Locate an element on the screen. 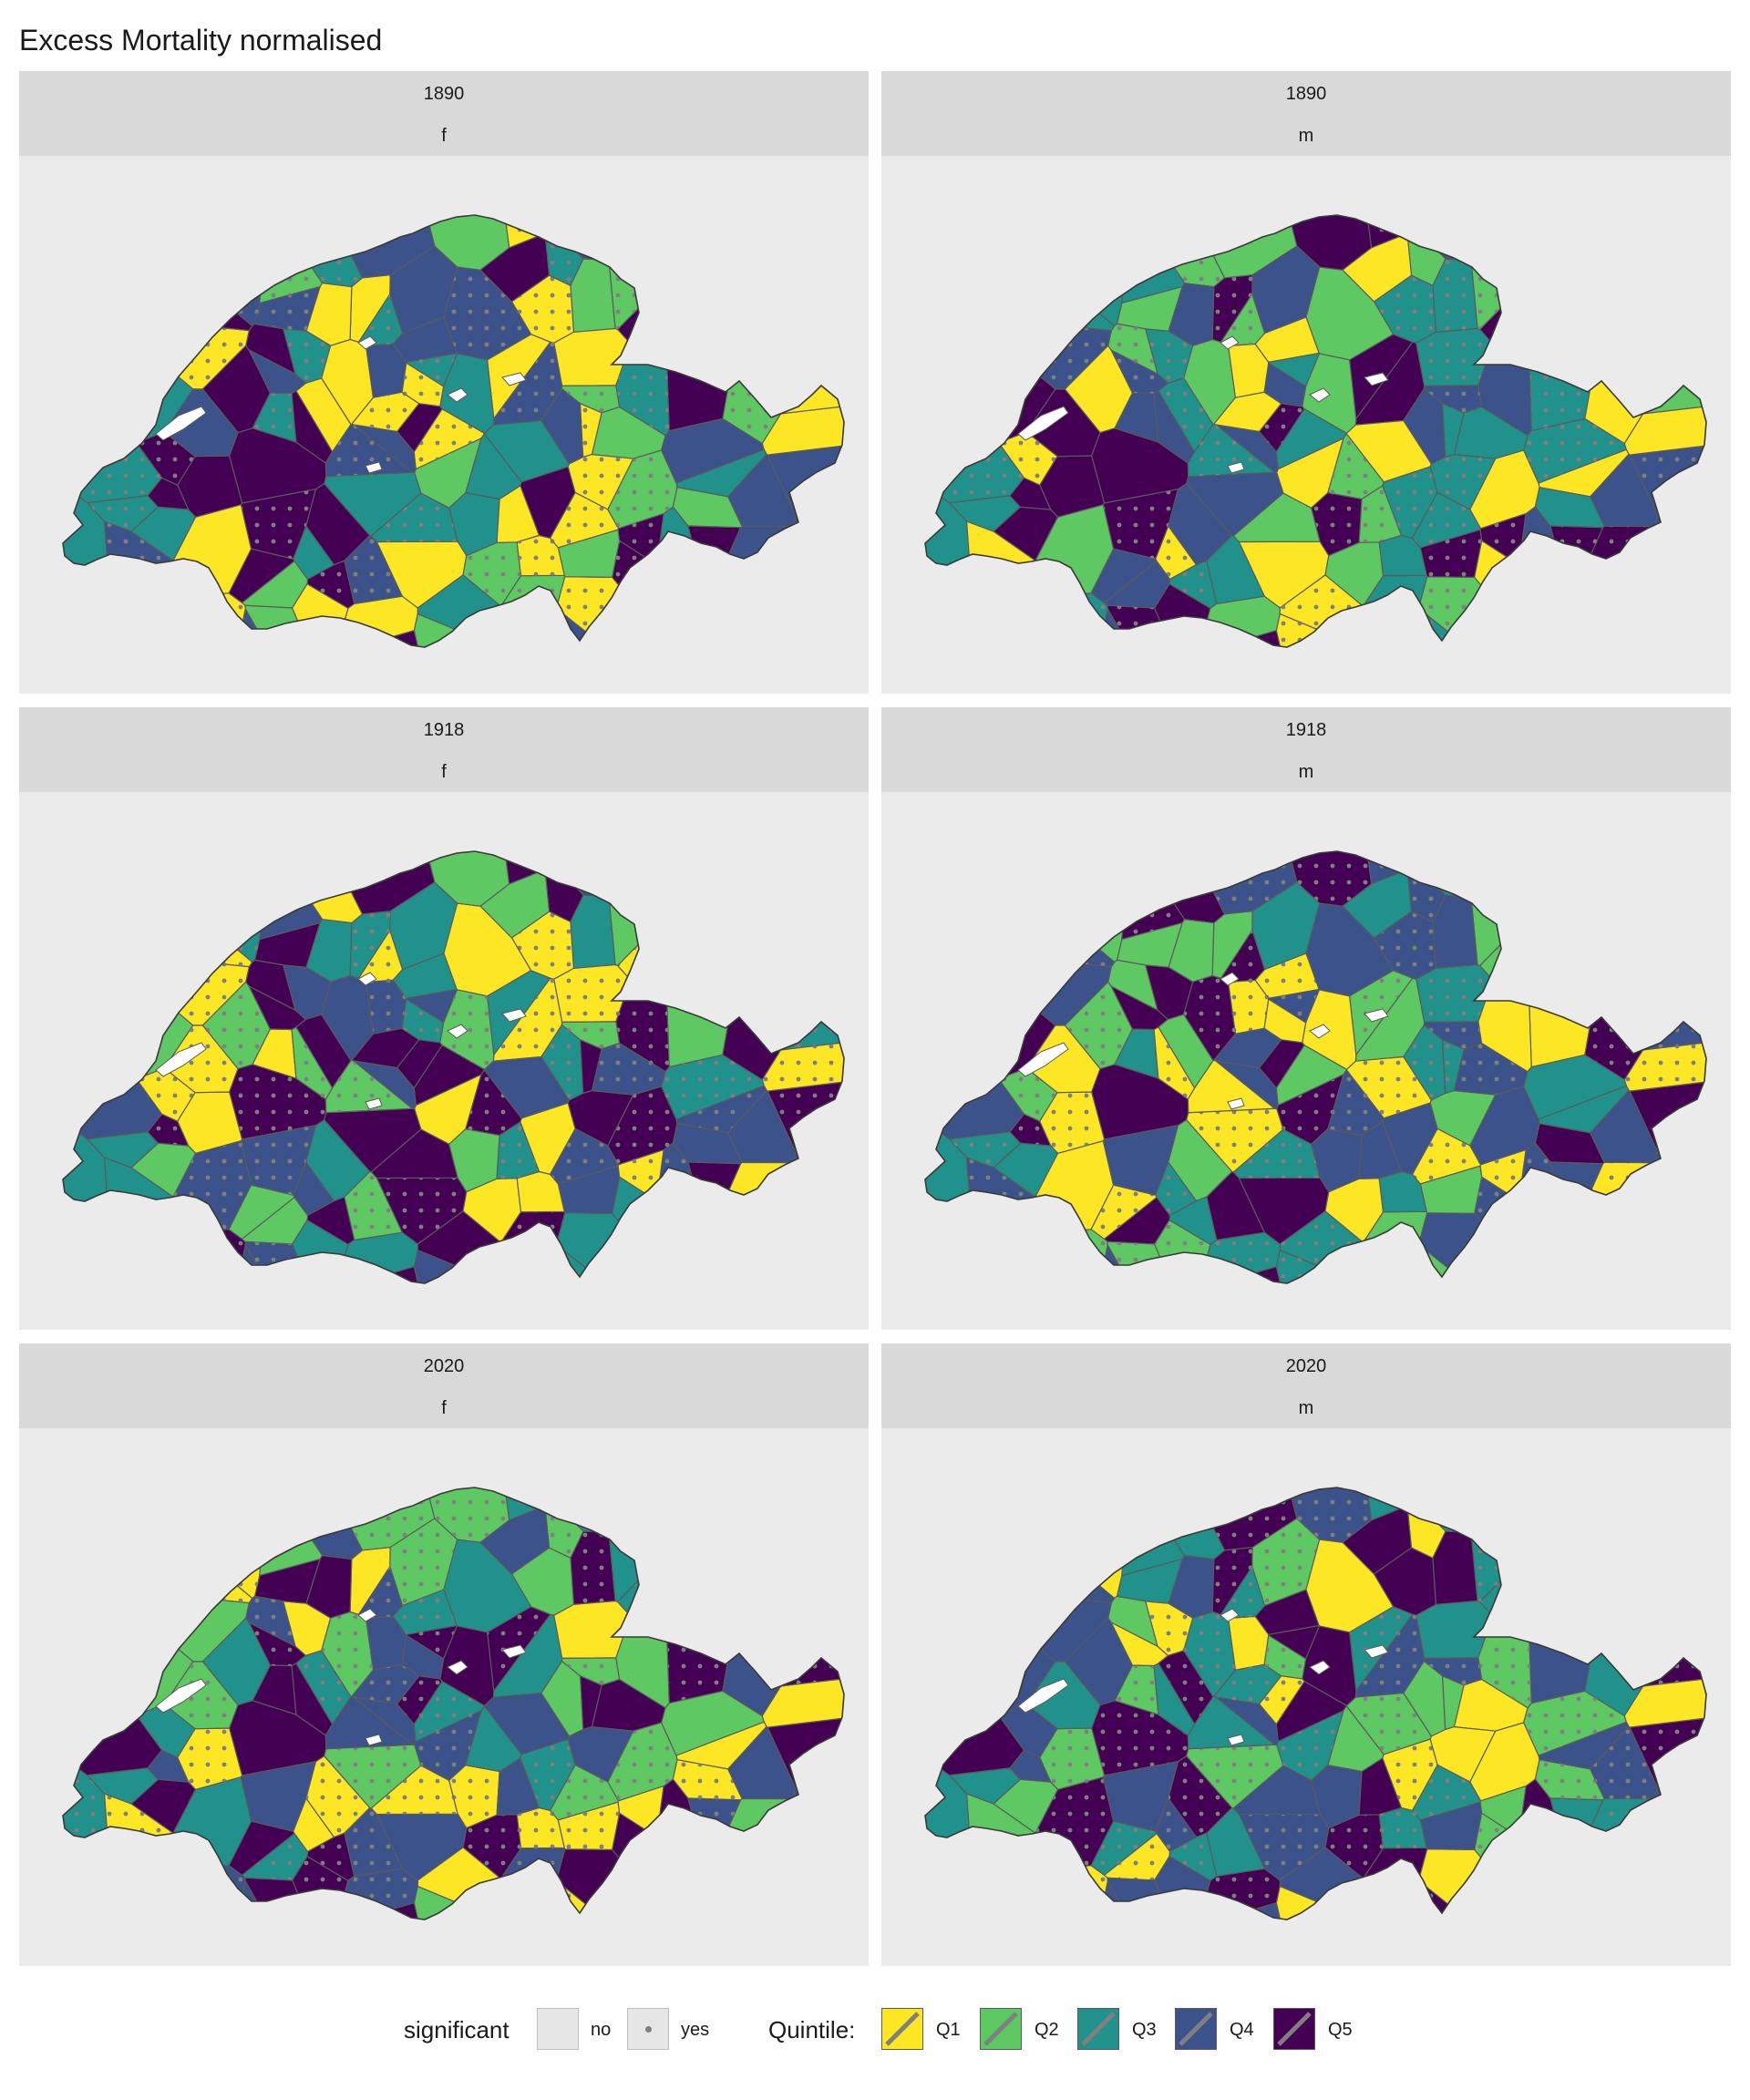 This screenshot has height=2100, width=1750. facet-panel-2020-m: 2020 m is located at coordinates (1306, 1655).